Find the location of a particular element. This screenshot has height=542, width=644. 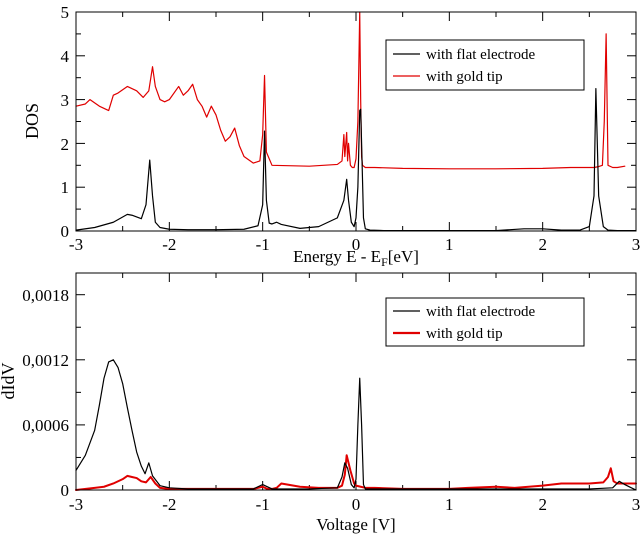

dos-xtick-label: 2 is located at coordinates (542, 244).